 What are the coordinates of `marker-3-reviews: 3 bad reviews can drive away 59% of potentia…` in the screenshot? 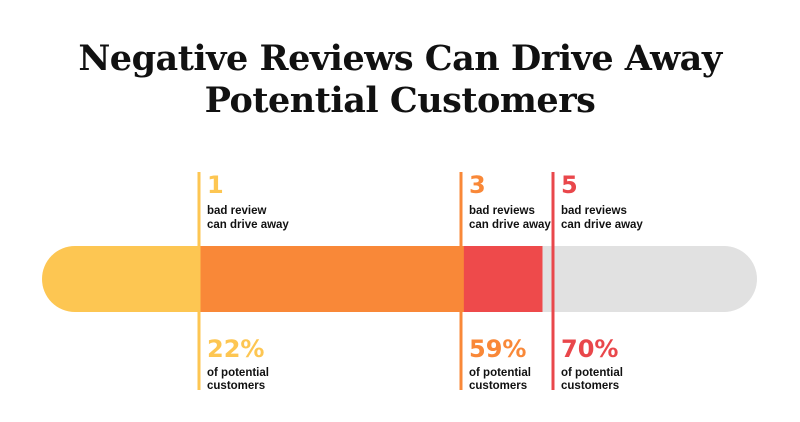 It's located at (505, 281).